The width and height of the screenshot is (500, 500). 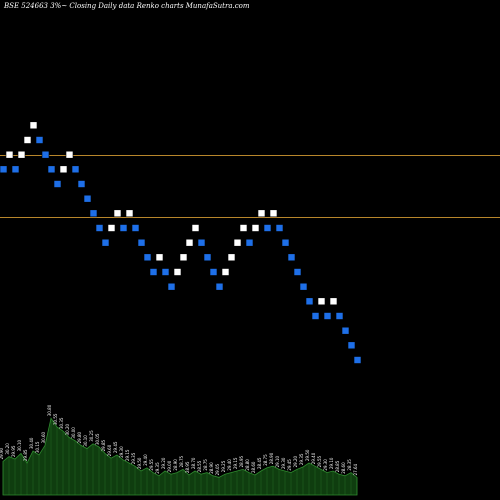 What do you see at coordinates (127, 455) in the screenshot?
I see `volume-label-21: 29.15` at bounding box center [127, 455].